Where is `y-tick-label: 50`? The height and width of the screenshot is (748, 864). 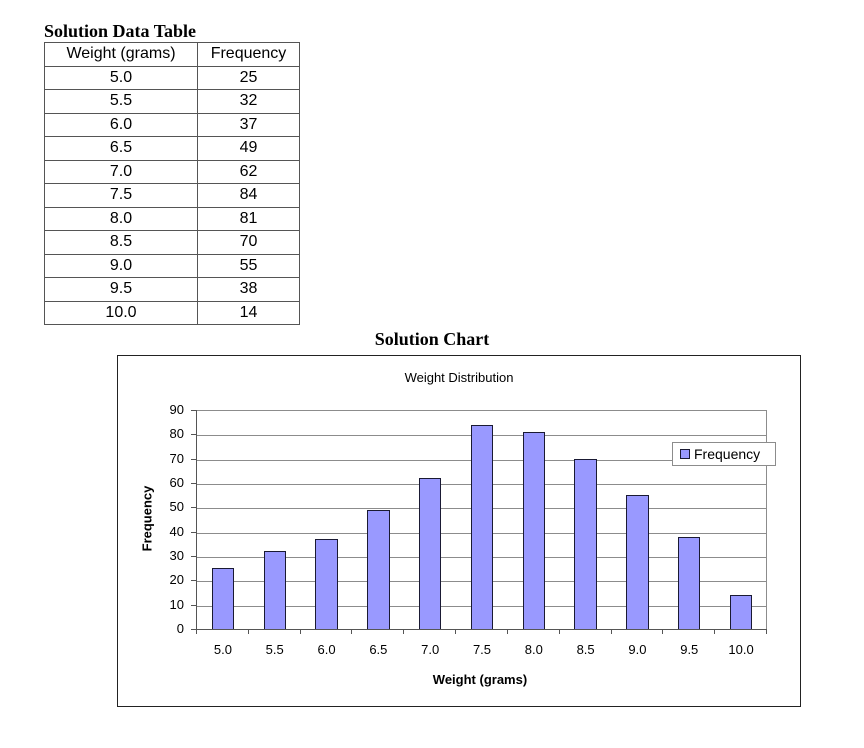 y-tick-label: 50 is located at coordinates (176, 507).